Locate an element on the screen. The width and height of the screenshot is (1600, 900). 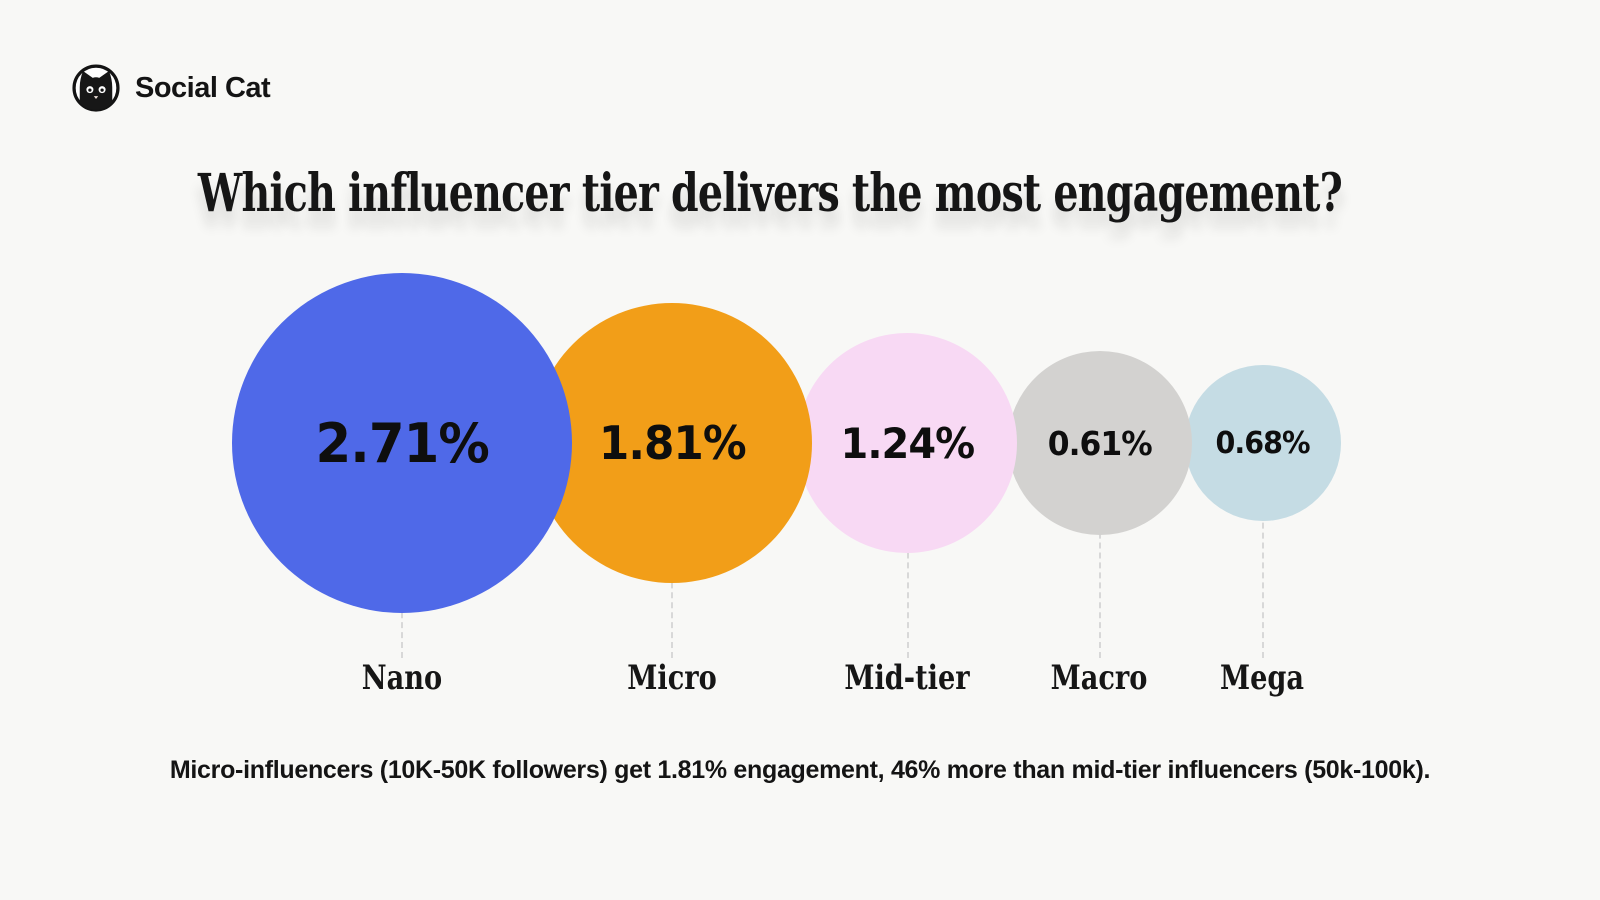
bubble-value-nano: 2.71% is located at coordinates (402, 443).